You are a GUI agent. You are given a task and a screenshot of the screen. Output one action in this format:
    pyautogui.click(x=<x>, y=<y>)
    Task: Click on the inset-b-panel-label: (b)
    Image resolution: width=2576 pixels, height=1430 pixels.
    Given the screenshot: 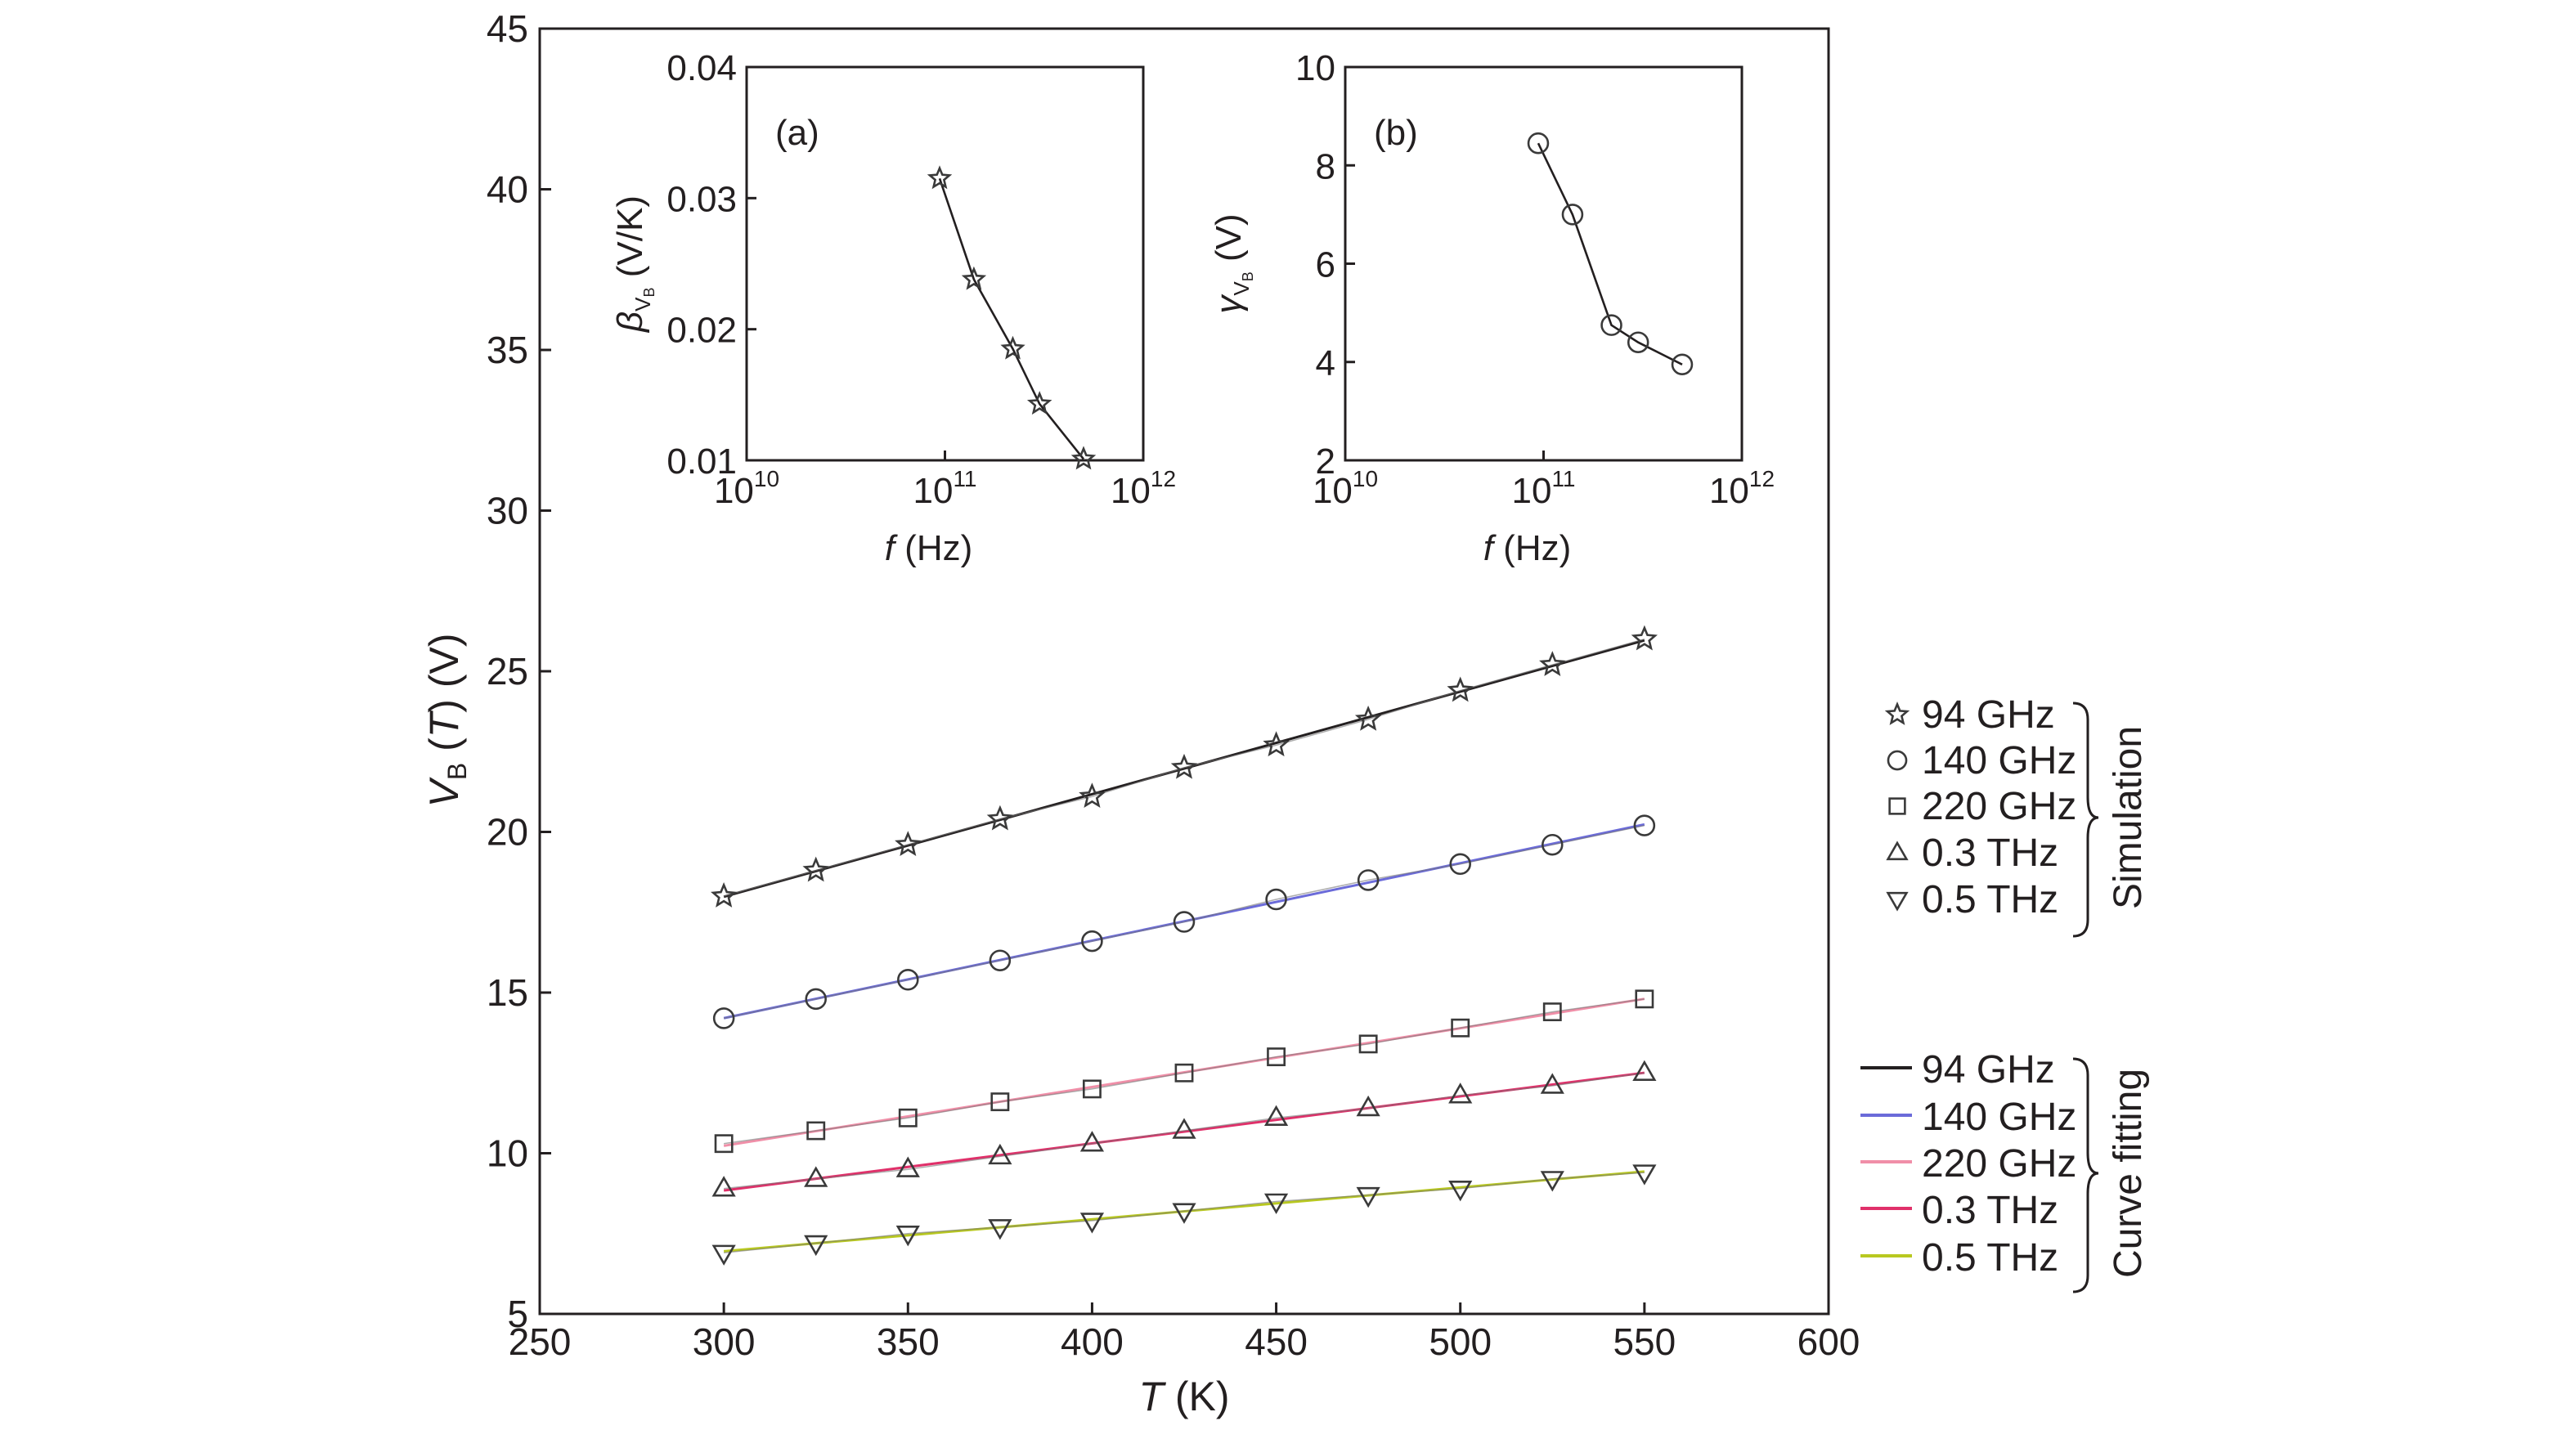 What is the action you would take?
    pyautogui.click(x=1396, y=133)
    